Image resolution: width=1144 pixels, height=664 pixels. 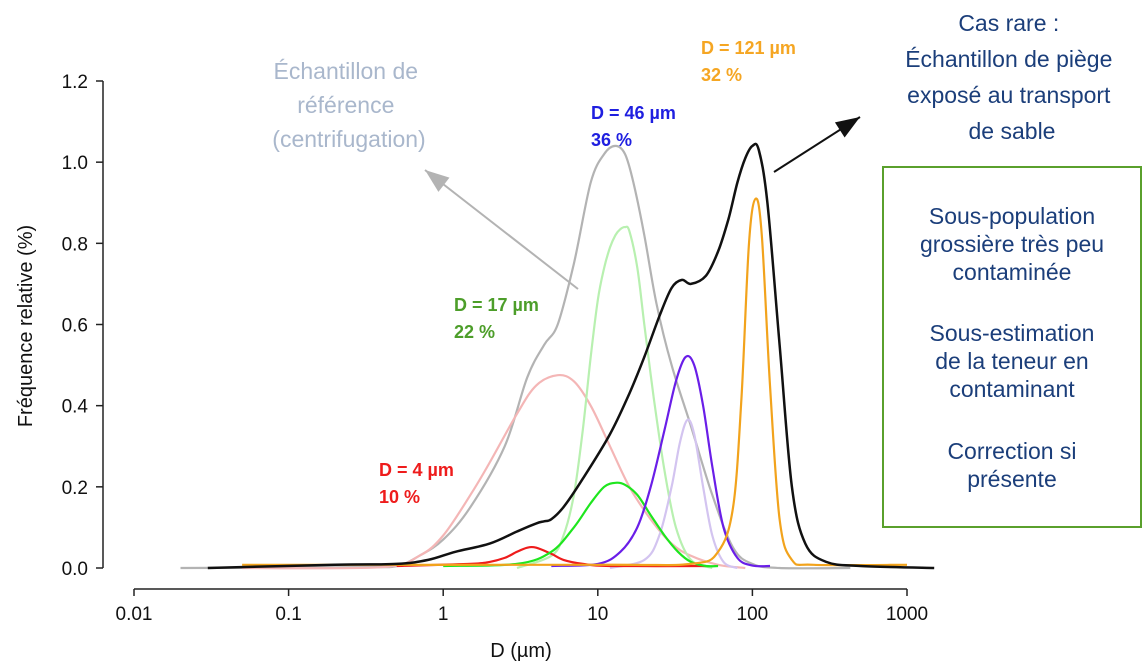 I want to click on y-tick-label: 1.2, so click(x=75, y=82).